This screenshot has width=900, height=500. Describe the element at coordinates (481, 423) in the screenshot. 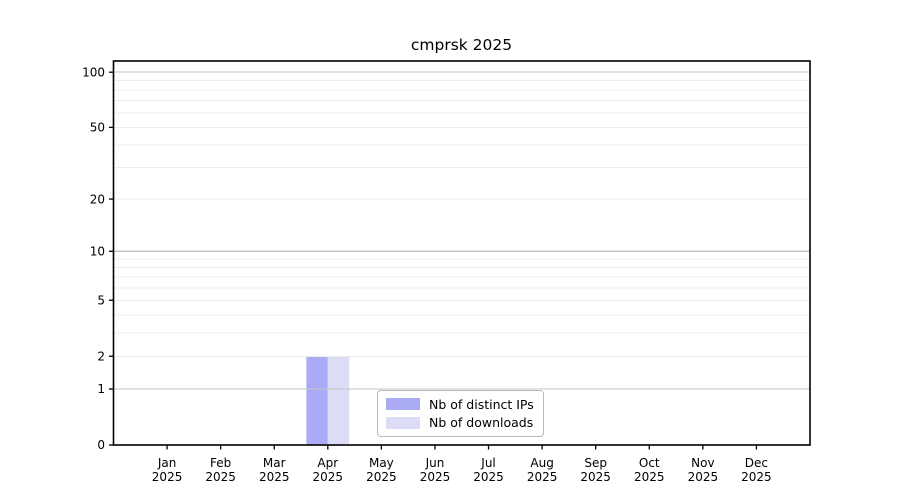

I see `legend-label-downloads: Nb of downloads` at that location.